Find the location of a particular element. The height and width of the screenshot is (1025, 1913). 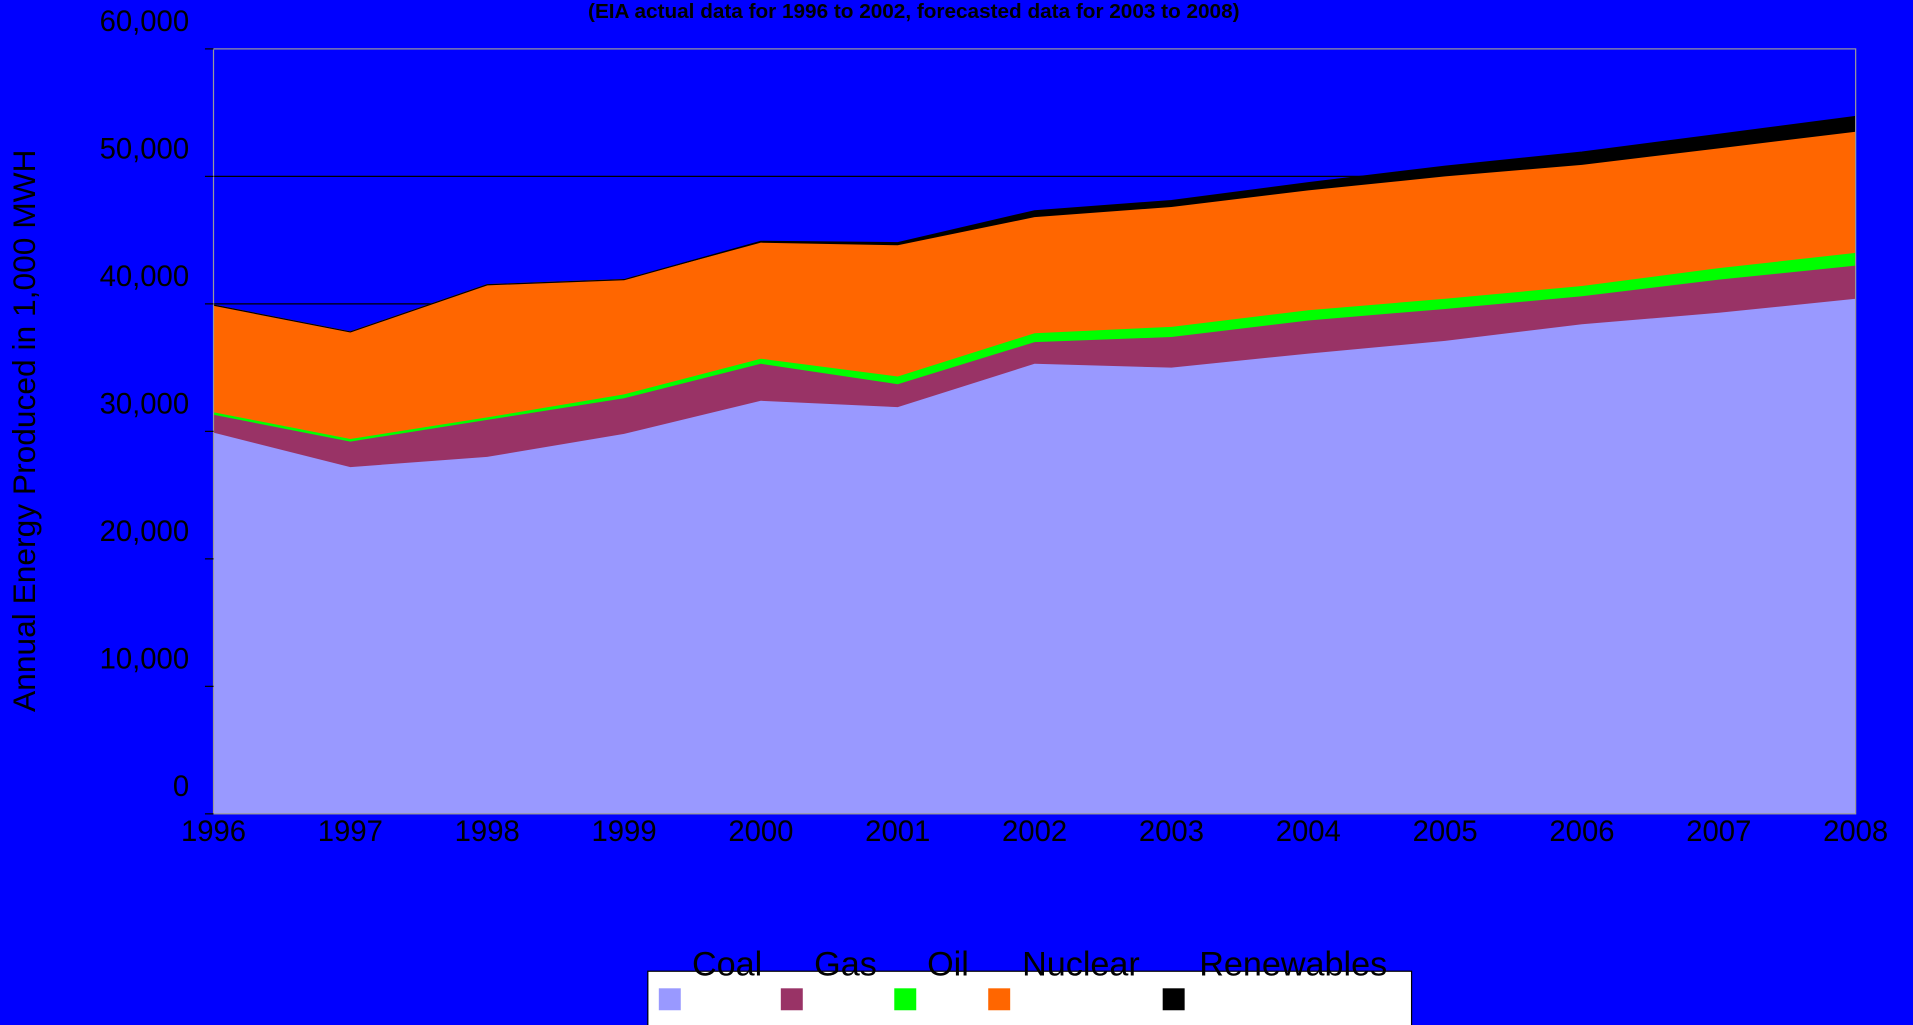

x-tick-label: 2002 is located at coordinates (1034, 831).